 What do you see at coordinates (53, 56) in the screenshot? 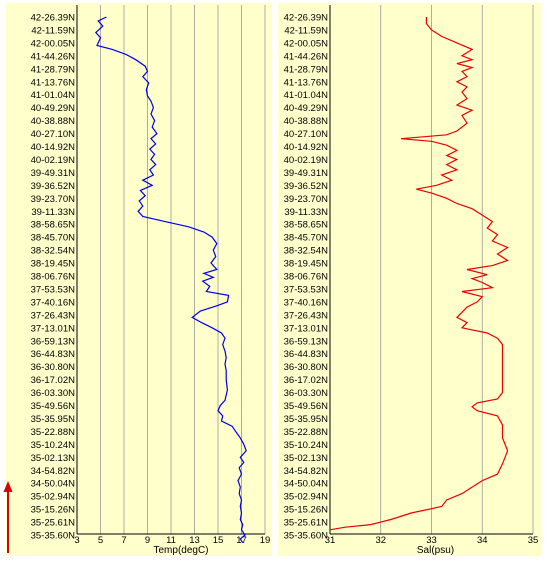
I see `temp-lat-label: 41-44.26N` at bounding box center [53, 56].